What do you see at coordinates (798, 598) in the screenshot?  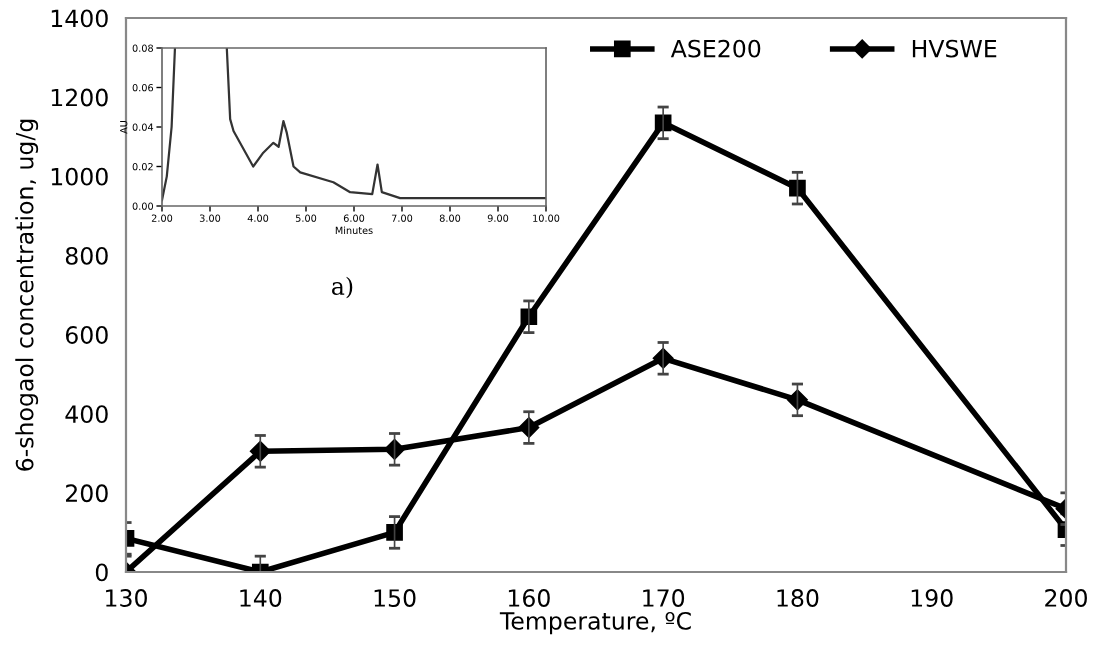 I see `x-tick-label: 180` at bounding box center [798, 598].